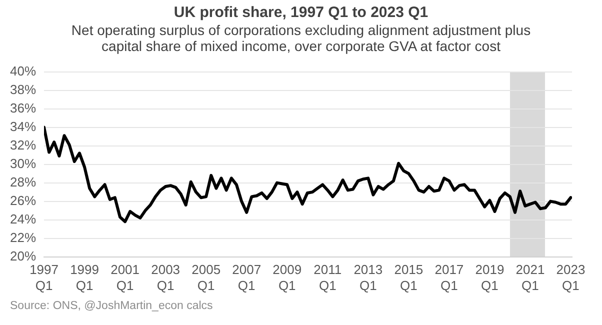 This screenshot has width=602, height=325. Describe the element at coordinates (23, 200) in the screenshot. I see `y-tick-label: 26%` at that location.